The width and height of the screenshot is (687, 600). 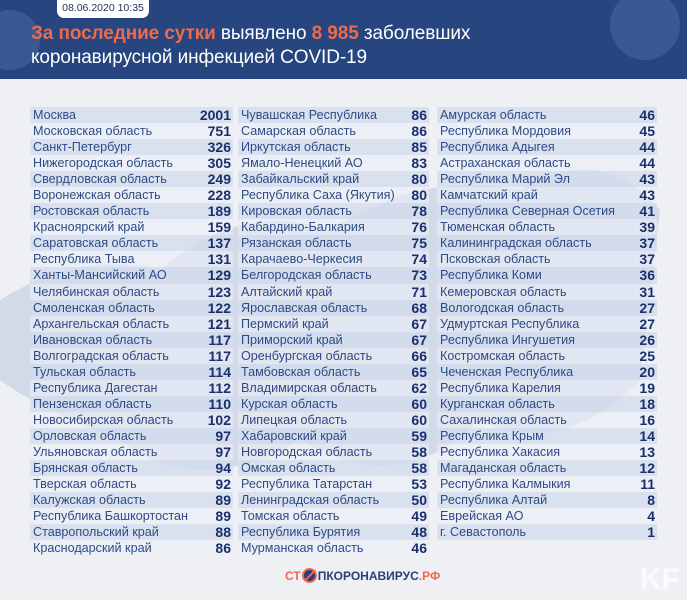 I want to click on region-name: Новгородская область, so click(x=307, y=452).